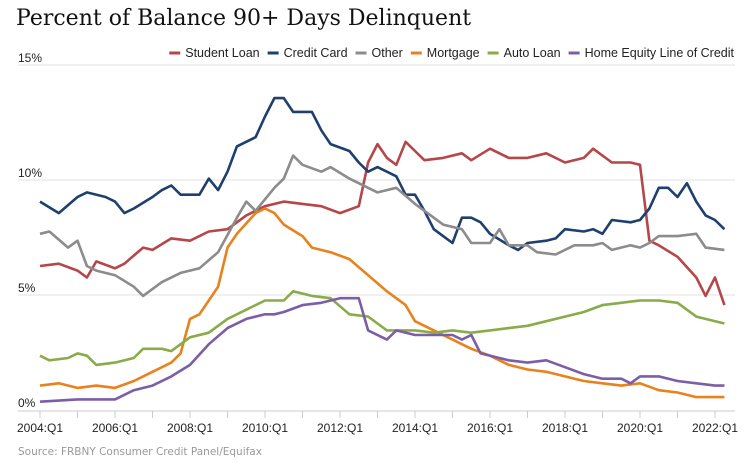 The width and height of the screenshot is (748, 463). What do you see at coordinates (453, 53) in the screenshot?
I see `legend-label: Mortgage` at bounding box center [453, 53].